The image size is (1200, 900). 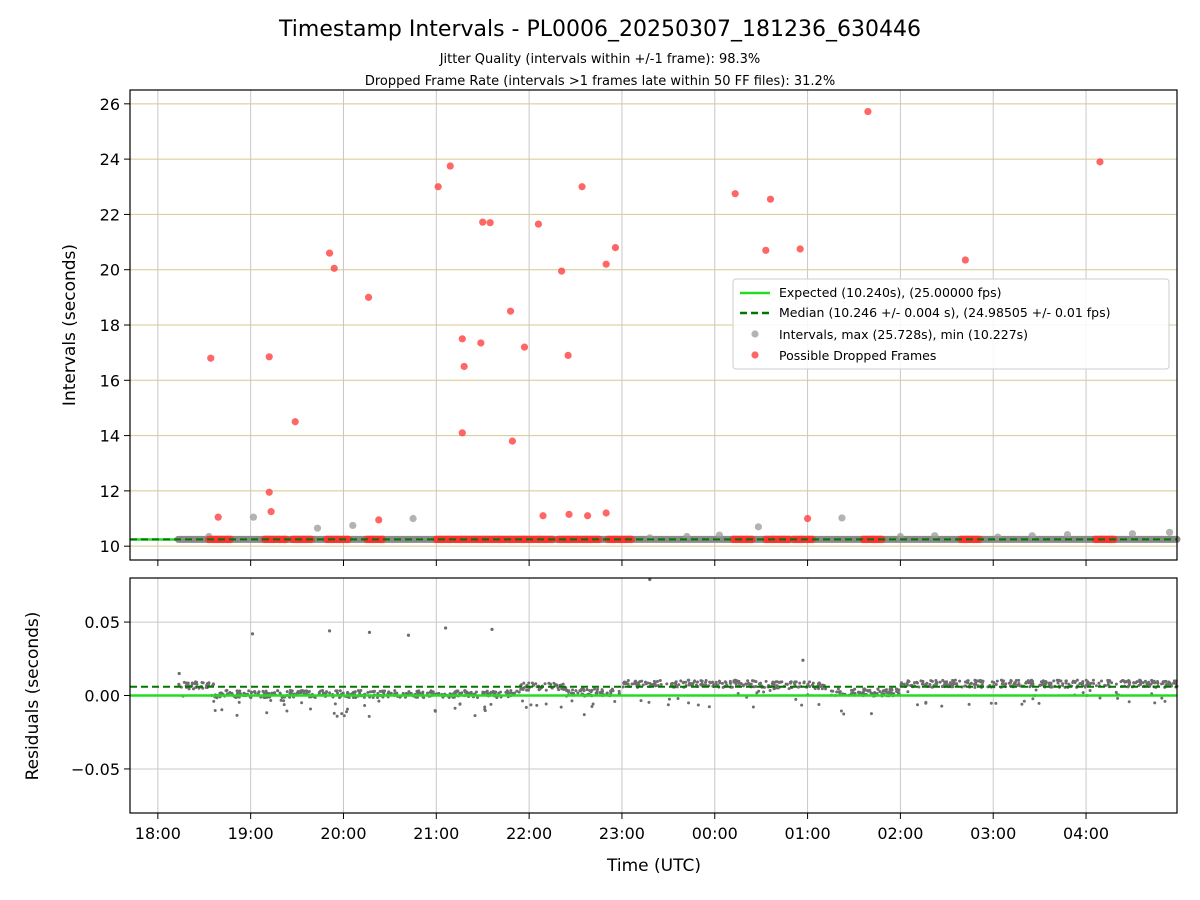 What do you see at coordinates (492, 629) in the screenshot?
I see `residual-outlier` at bounding box center [492, 629].